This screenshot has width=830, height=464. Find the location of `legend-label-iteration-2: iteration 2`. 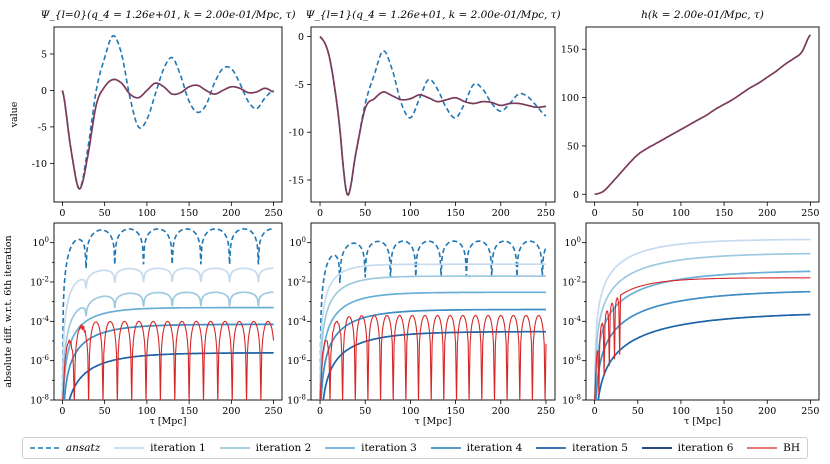

legend-label-iteration-2: iteration 2 is located at coordinates (283, 448).